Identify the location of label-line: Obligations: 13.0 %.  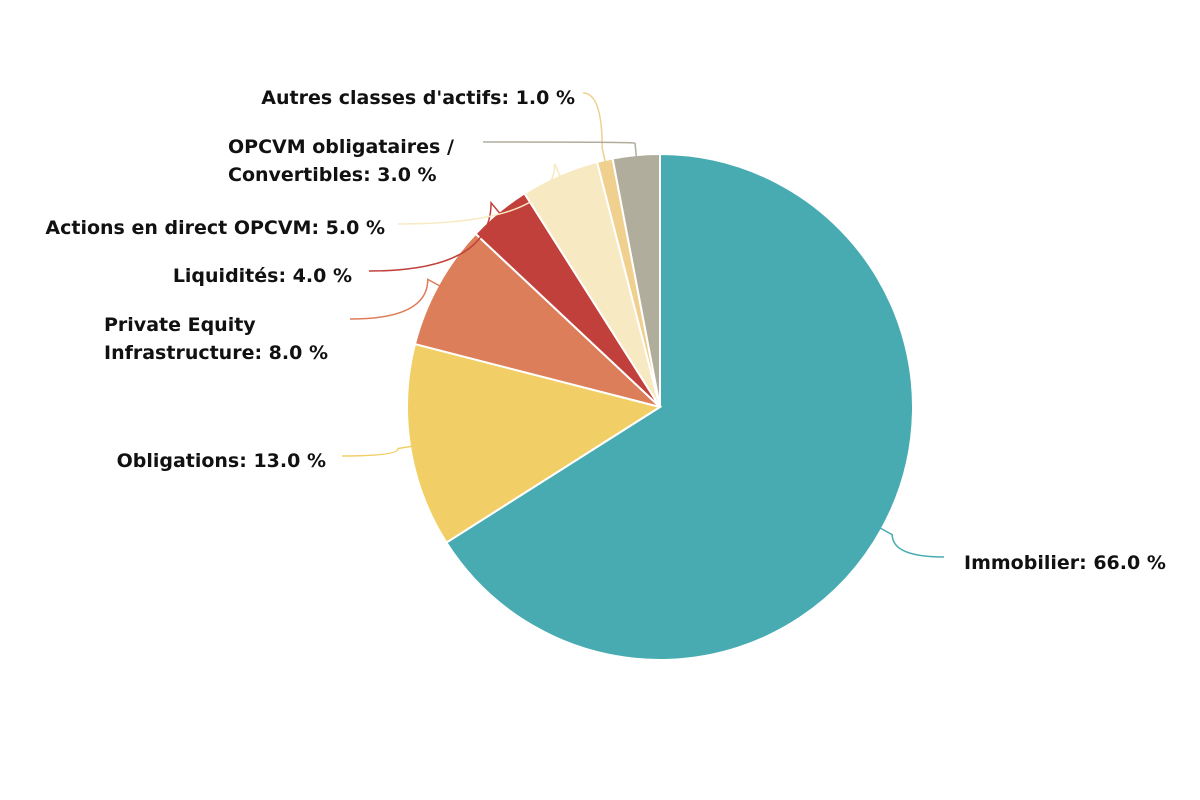
(221, 461).